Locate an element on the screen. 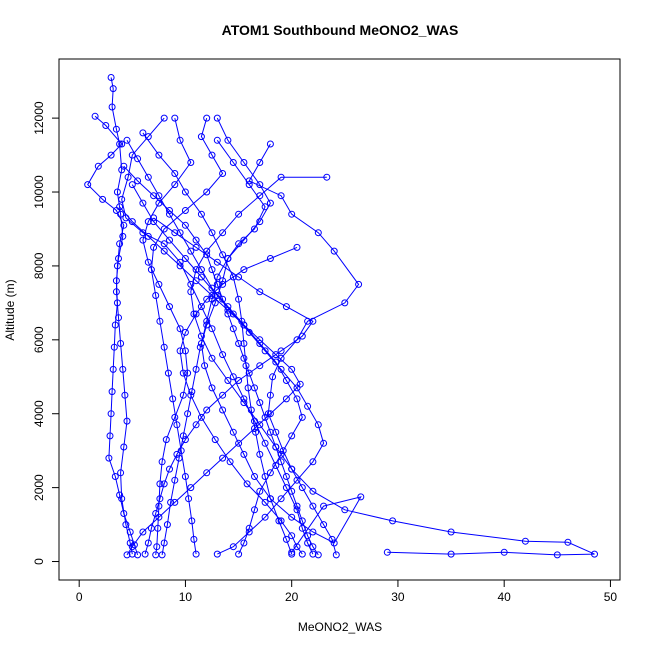 This screenshot has height=650, width=650. y-tick-label: 2000 is located at coordinates (39, 487).